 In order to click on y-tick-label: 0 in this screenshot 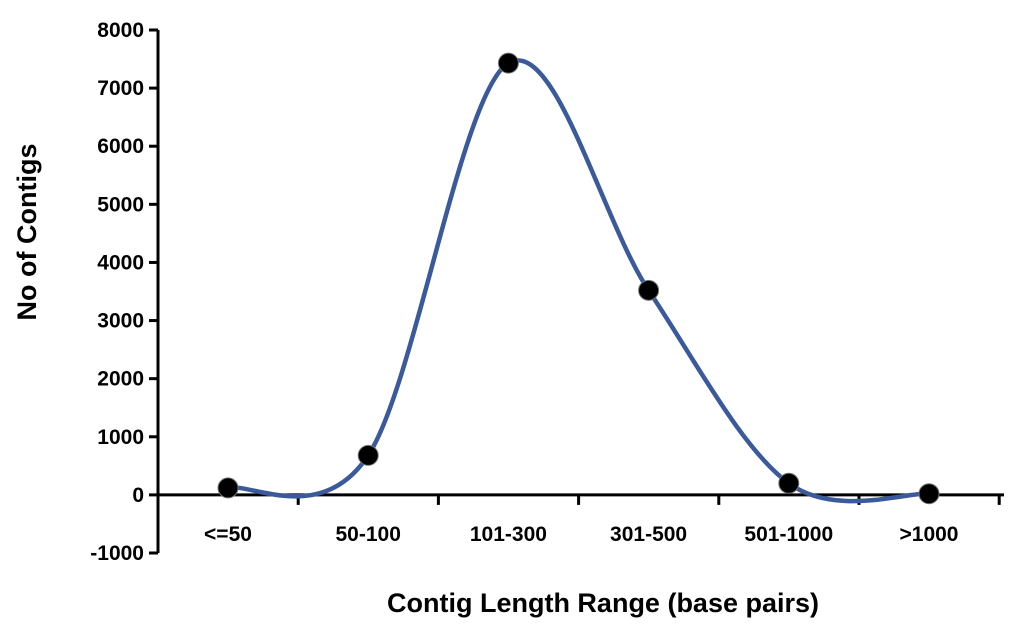, I will do `click(138, 495)`.